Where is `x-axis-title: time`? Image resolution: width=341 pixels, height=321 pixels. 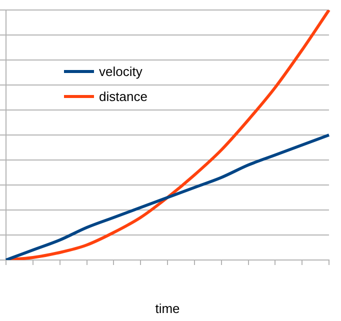
x-axis-title: time is located at coordinates (167, 308).